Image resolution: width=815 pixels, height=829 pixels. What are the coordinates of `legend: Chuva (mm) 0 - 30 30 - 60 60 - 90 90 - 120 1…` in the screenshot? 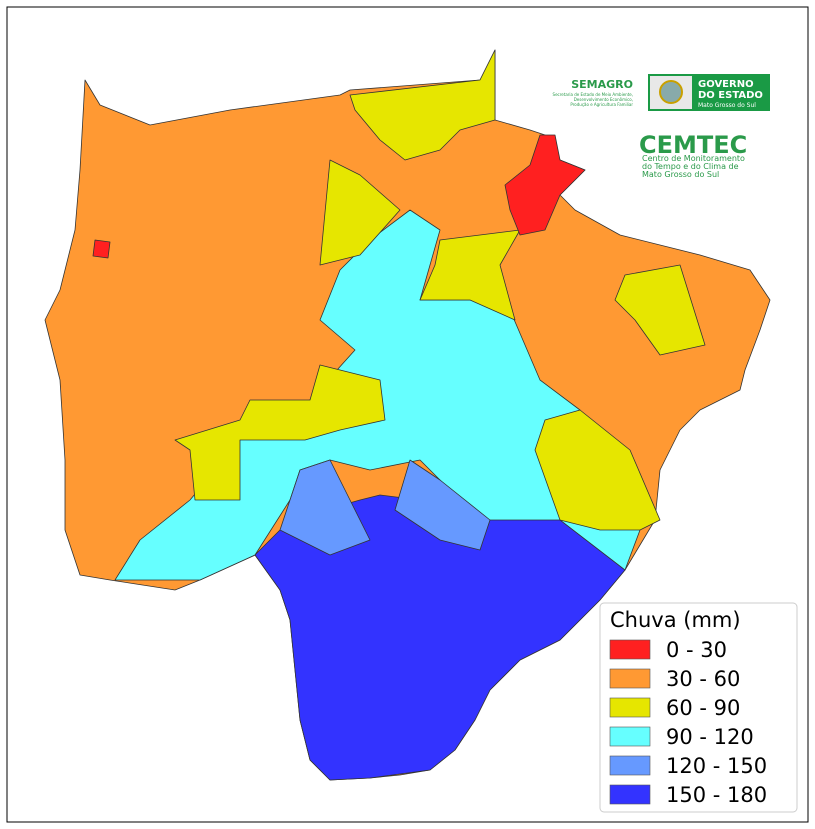 It's located at (698, 707).